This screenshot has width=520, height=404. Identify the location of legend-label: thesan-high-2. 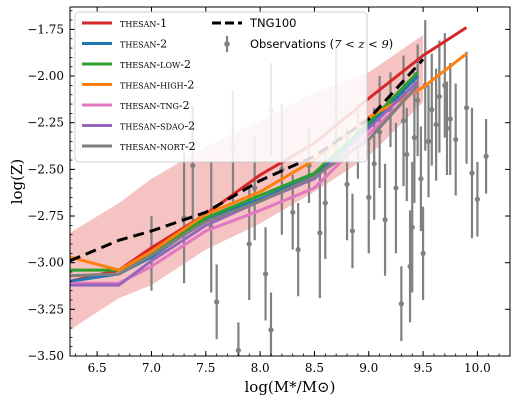
(157, 85).